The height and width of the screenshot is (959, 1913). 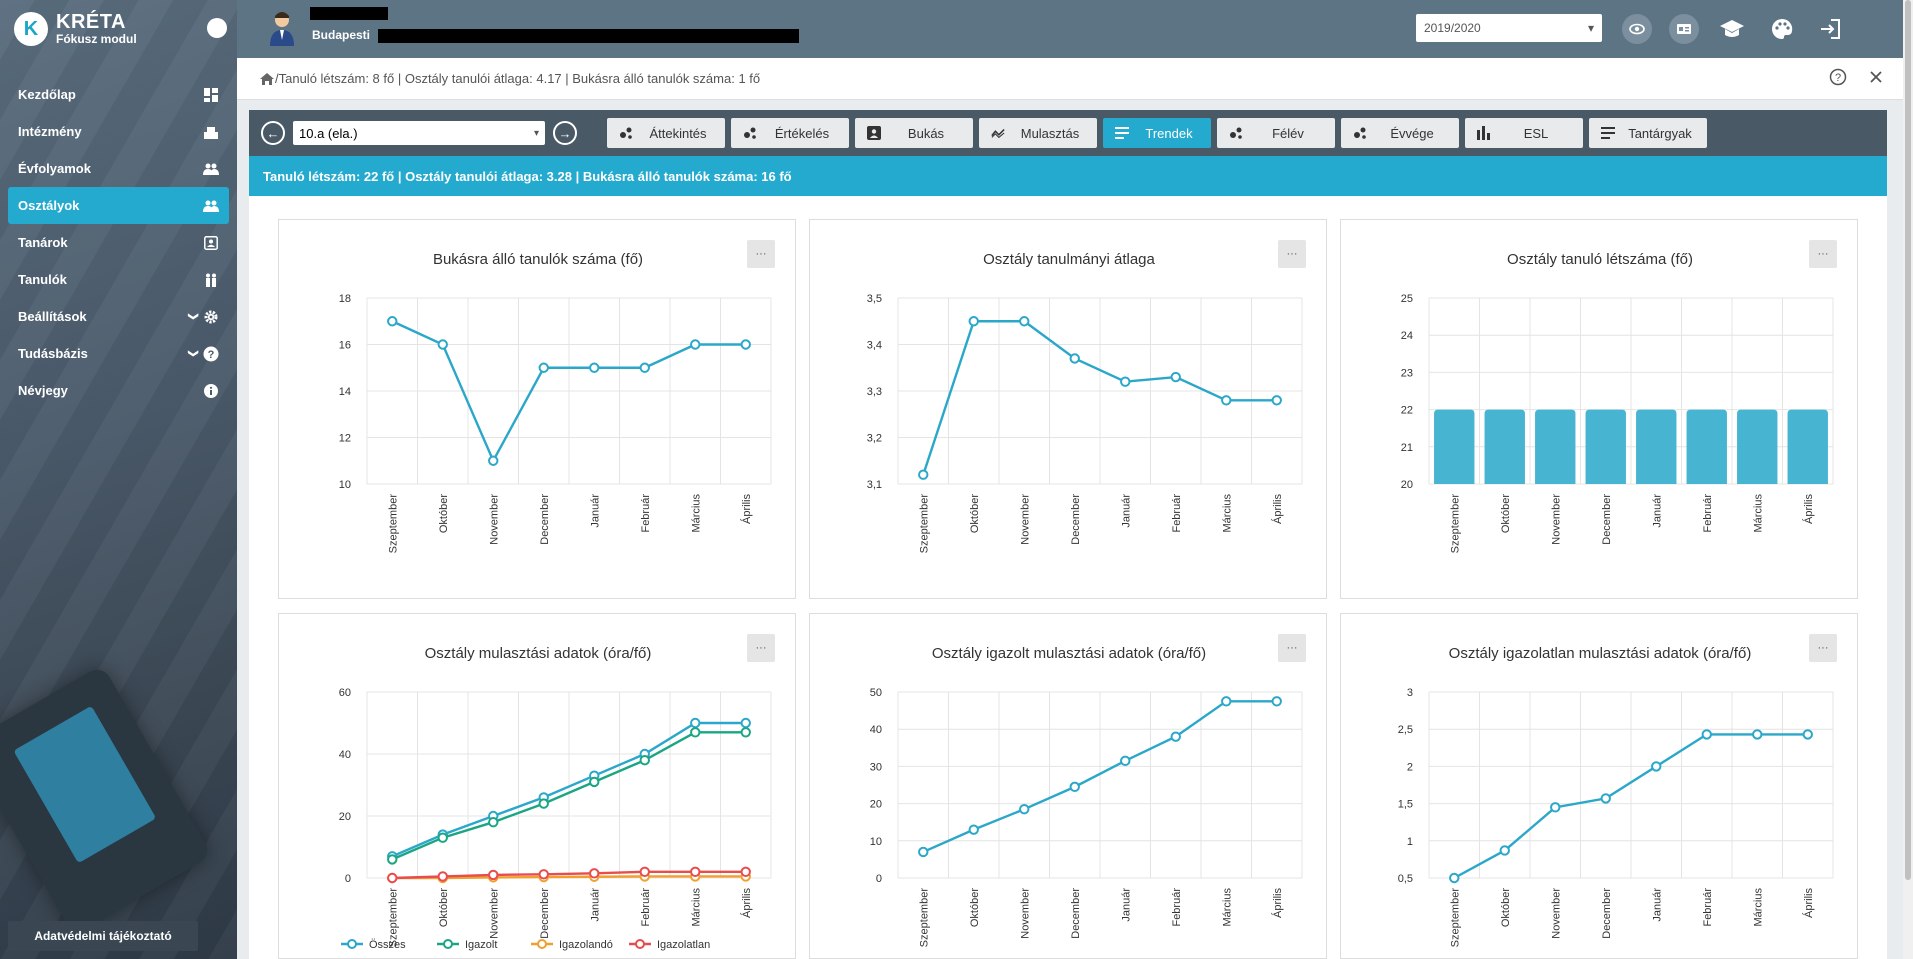 What do you see at coordinates (273, 133) in the screenshot?
I see `previous-class-button: ←` at bounding box center [273, 133].